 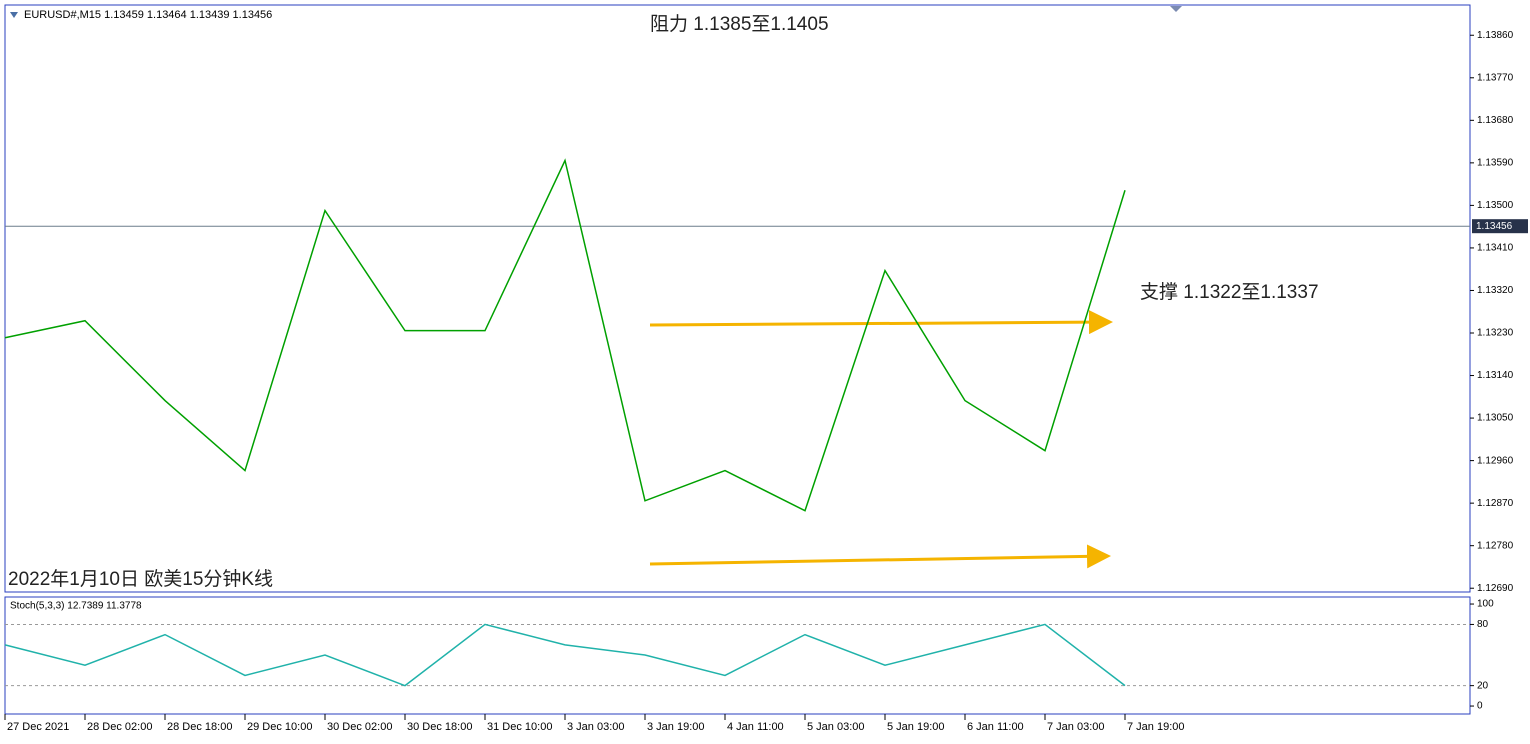 I want to click on y-tick-label: 1.13590, so click(x=1495, y=162).